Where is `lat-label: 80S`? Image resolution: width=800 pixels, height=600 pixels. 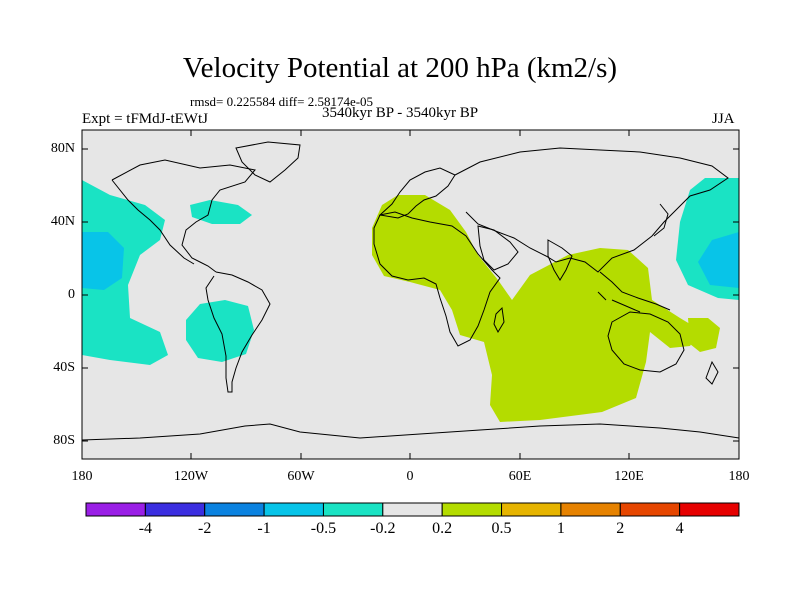
lat-label: 80S is located at coordinates (64, 440).